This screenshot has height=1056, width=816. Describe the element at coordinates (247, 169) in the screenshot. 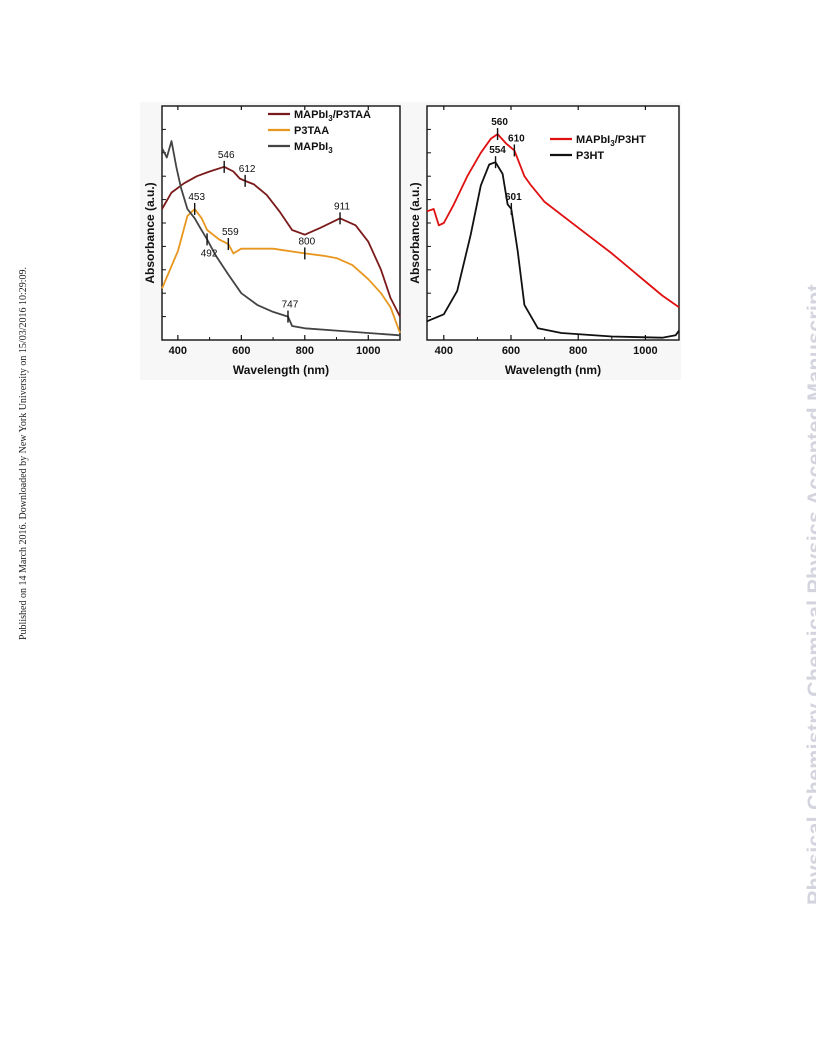

I see `peak-label: 612` at that location.